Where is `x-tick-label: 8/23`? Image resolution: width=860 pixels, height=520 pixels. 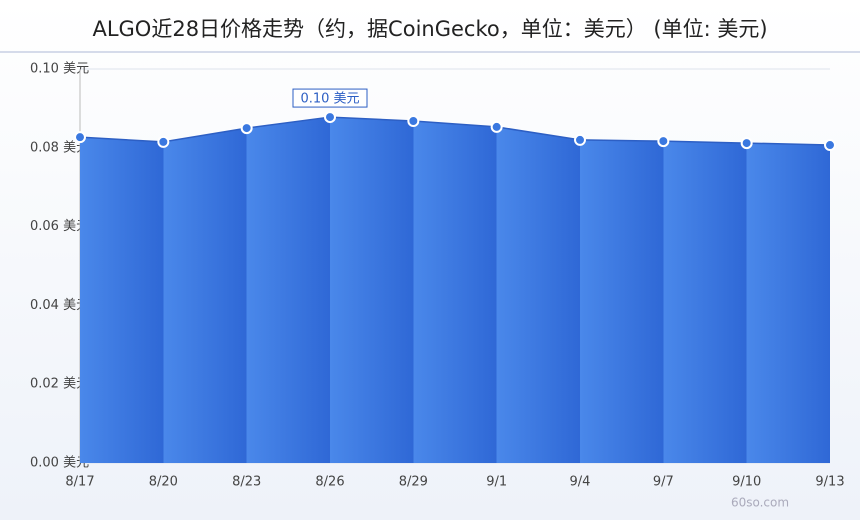 x-tick-label: 8/23 is located at coordinates (246, 482).